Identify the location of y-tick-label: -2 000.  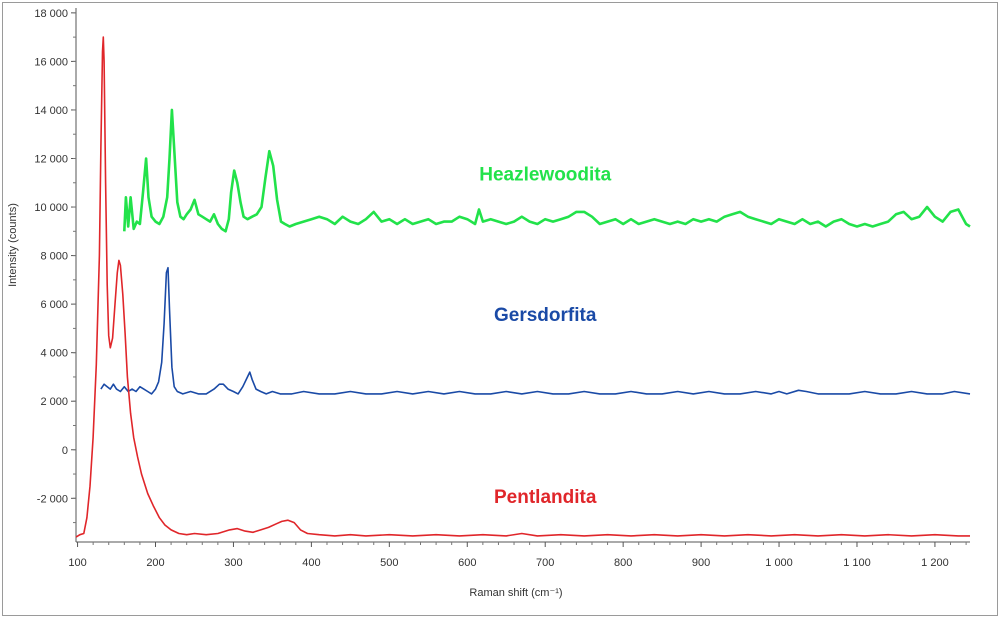
(52, 499).